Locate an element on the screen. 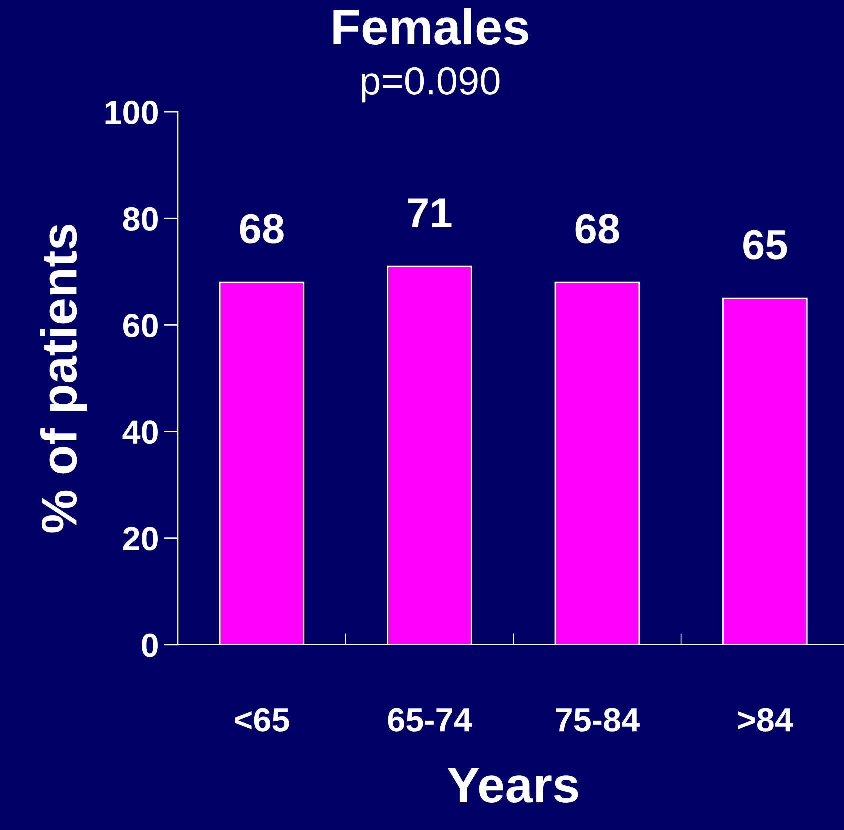 This screenshot has width=844, height=830. y-tick-label: 20 is located at coordinates (140, 539).